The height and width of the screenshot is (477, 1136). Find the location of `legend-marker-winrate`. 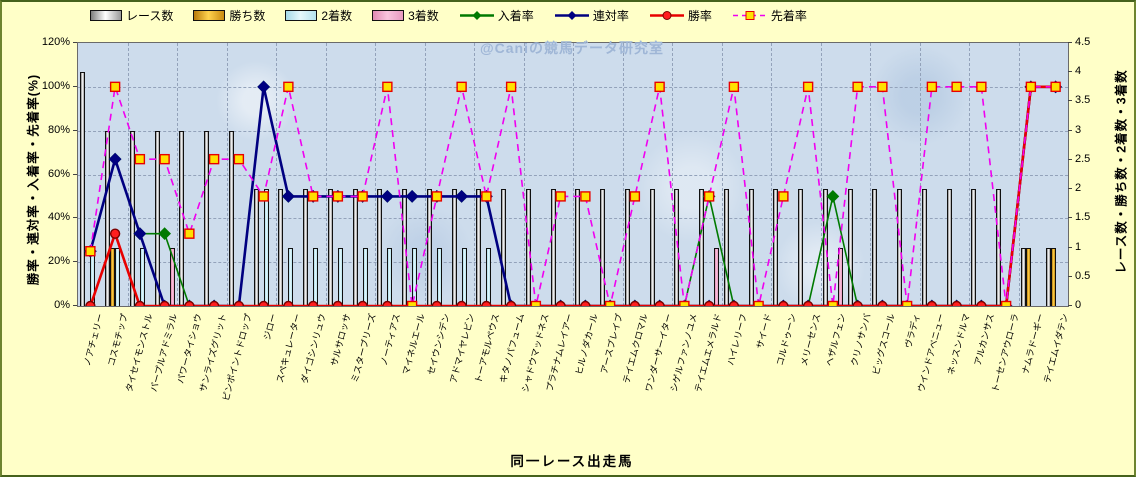

legend-marker-winrate is located at coordinates (667, 15).